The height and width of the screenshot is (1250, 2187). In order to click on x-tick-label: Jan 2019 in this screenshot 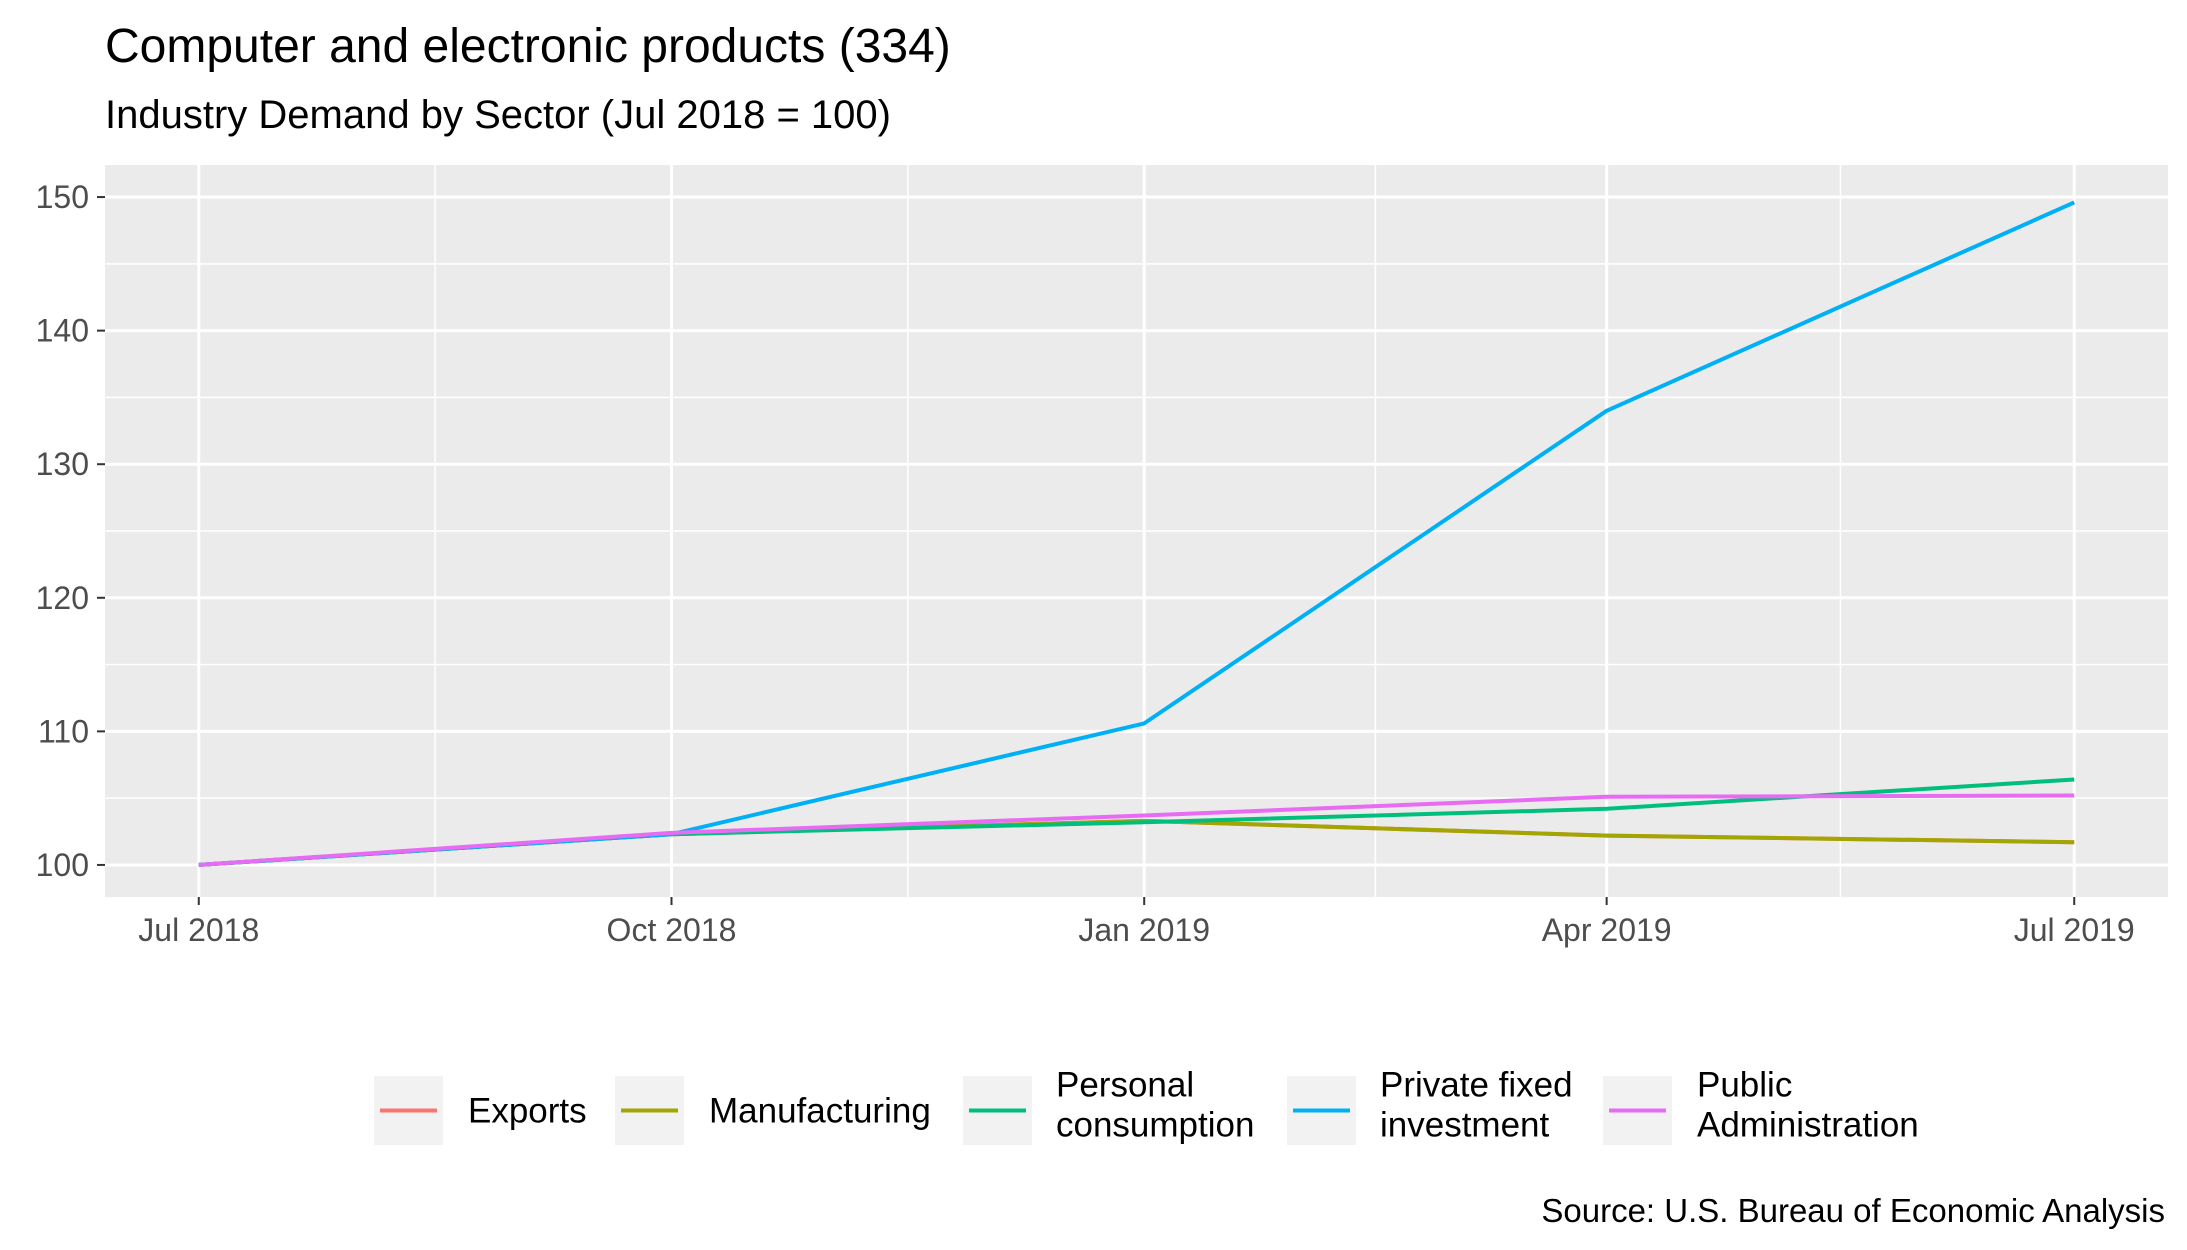, I will do `click(1144, 930)`.